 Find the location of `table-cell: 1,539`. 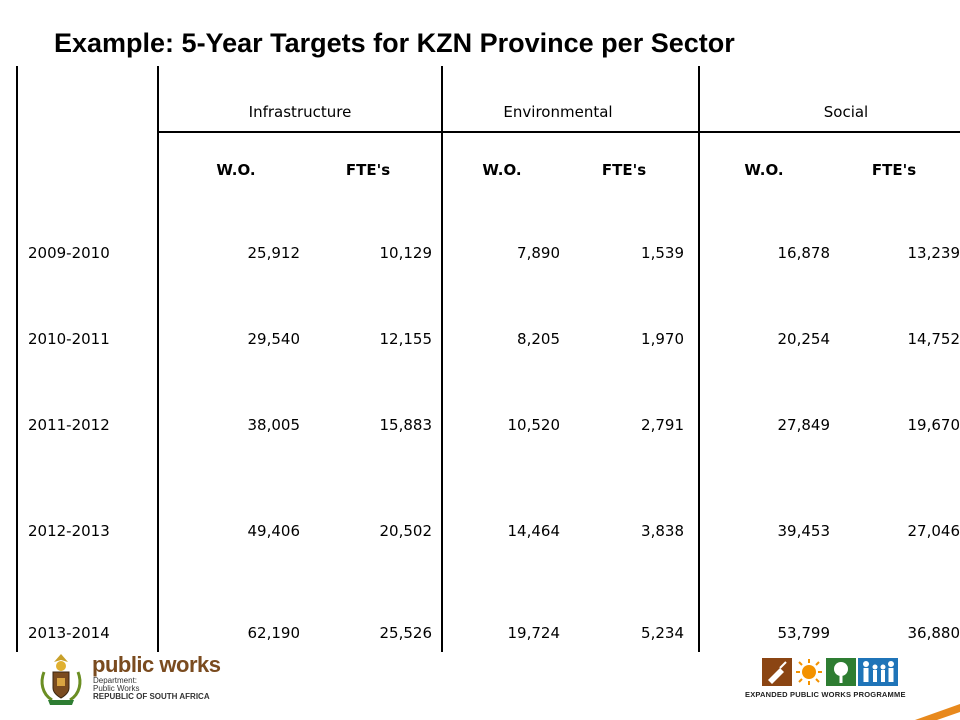

table-cell: 1,539 is located at coordinates (662, 253).